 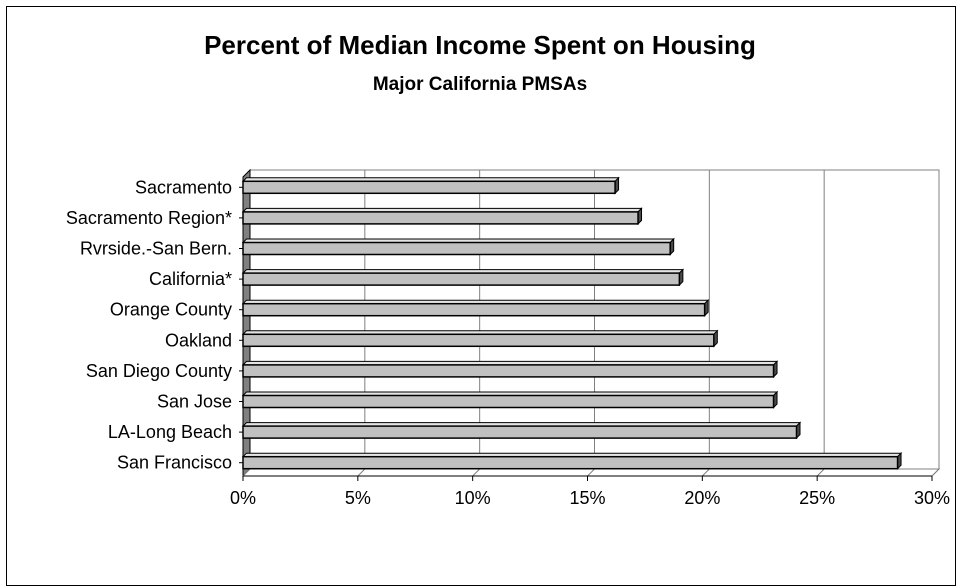 I want to click on x-tick-label: 15%, so click(x=587, y=498).